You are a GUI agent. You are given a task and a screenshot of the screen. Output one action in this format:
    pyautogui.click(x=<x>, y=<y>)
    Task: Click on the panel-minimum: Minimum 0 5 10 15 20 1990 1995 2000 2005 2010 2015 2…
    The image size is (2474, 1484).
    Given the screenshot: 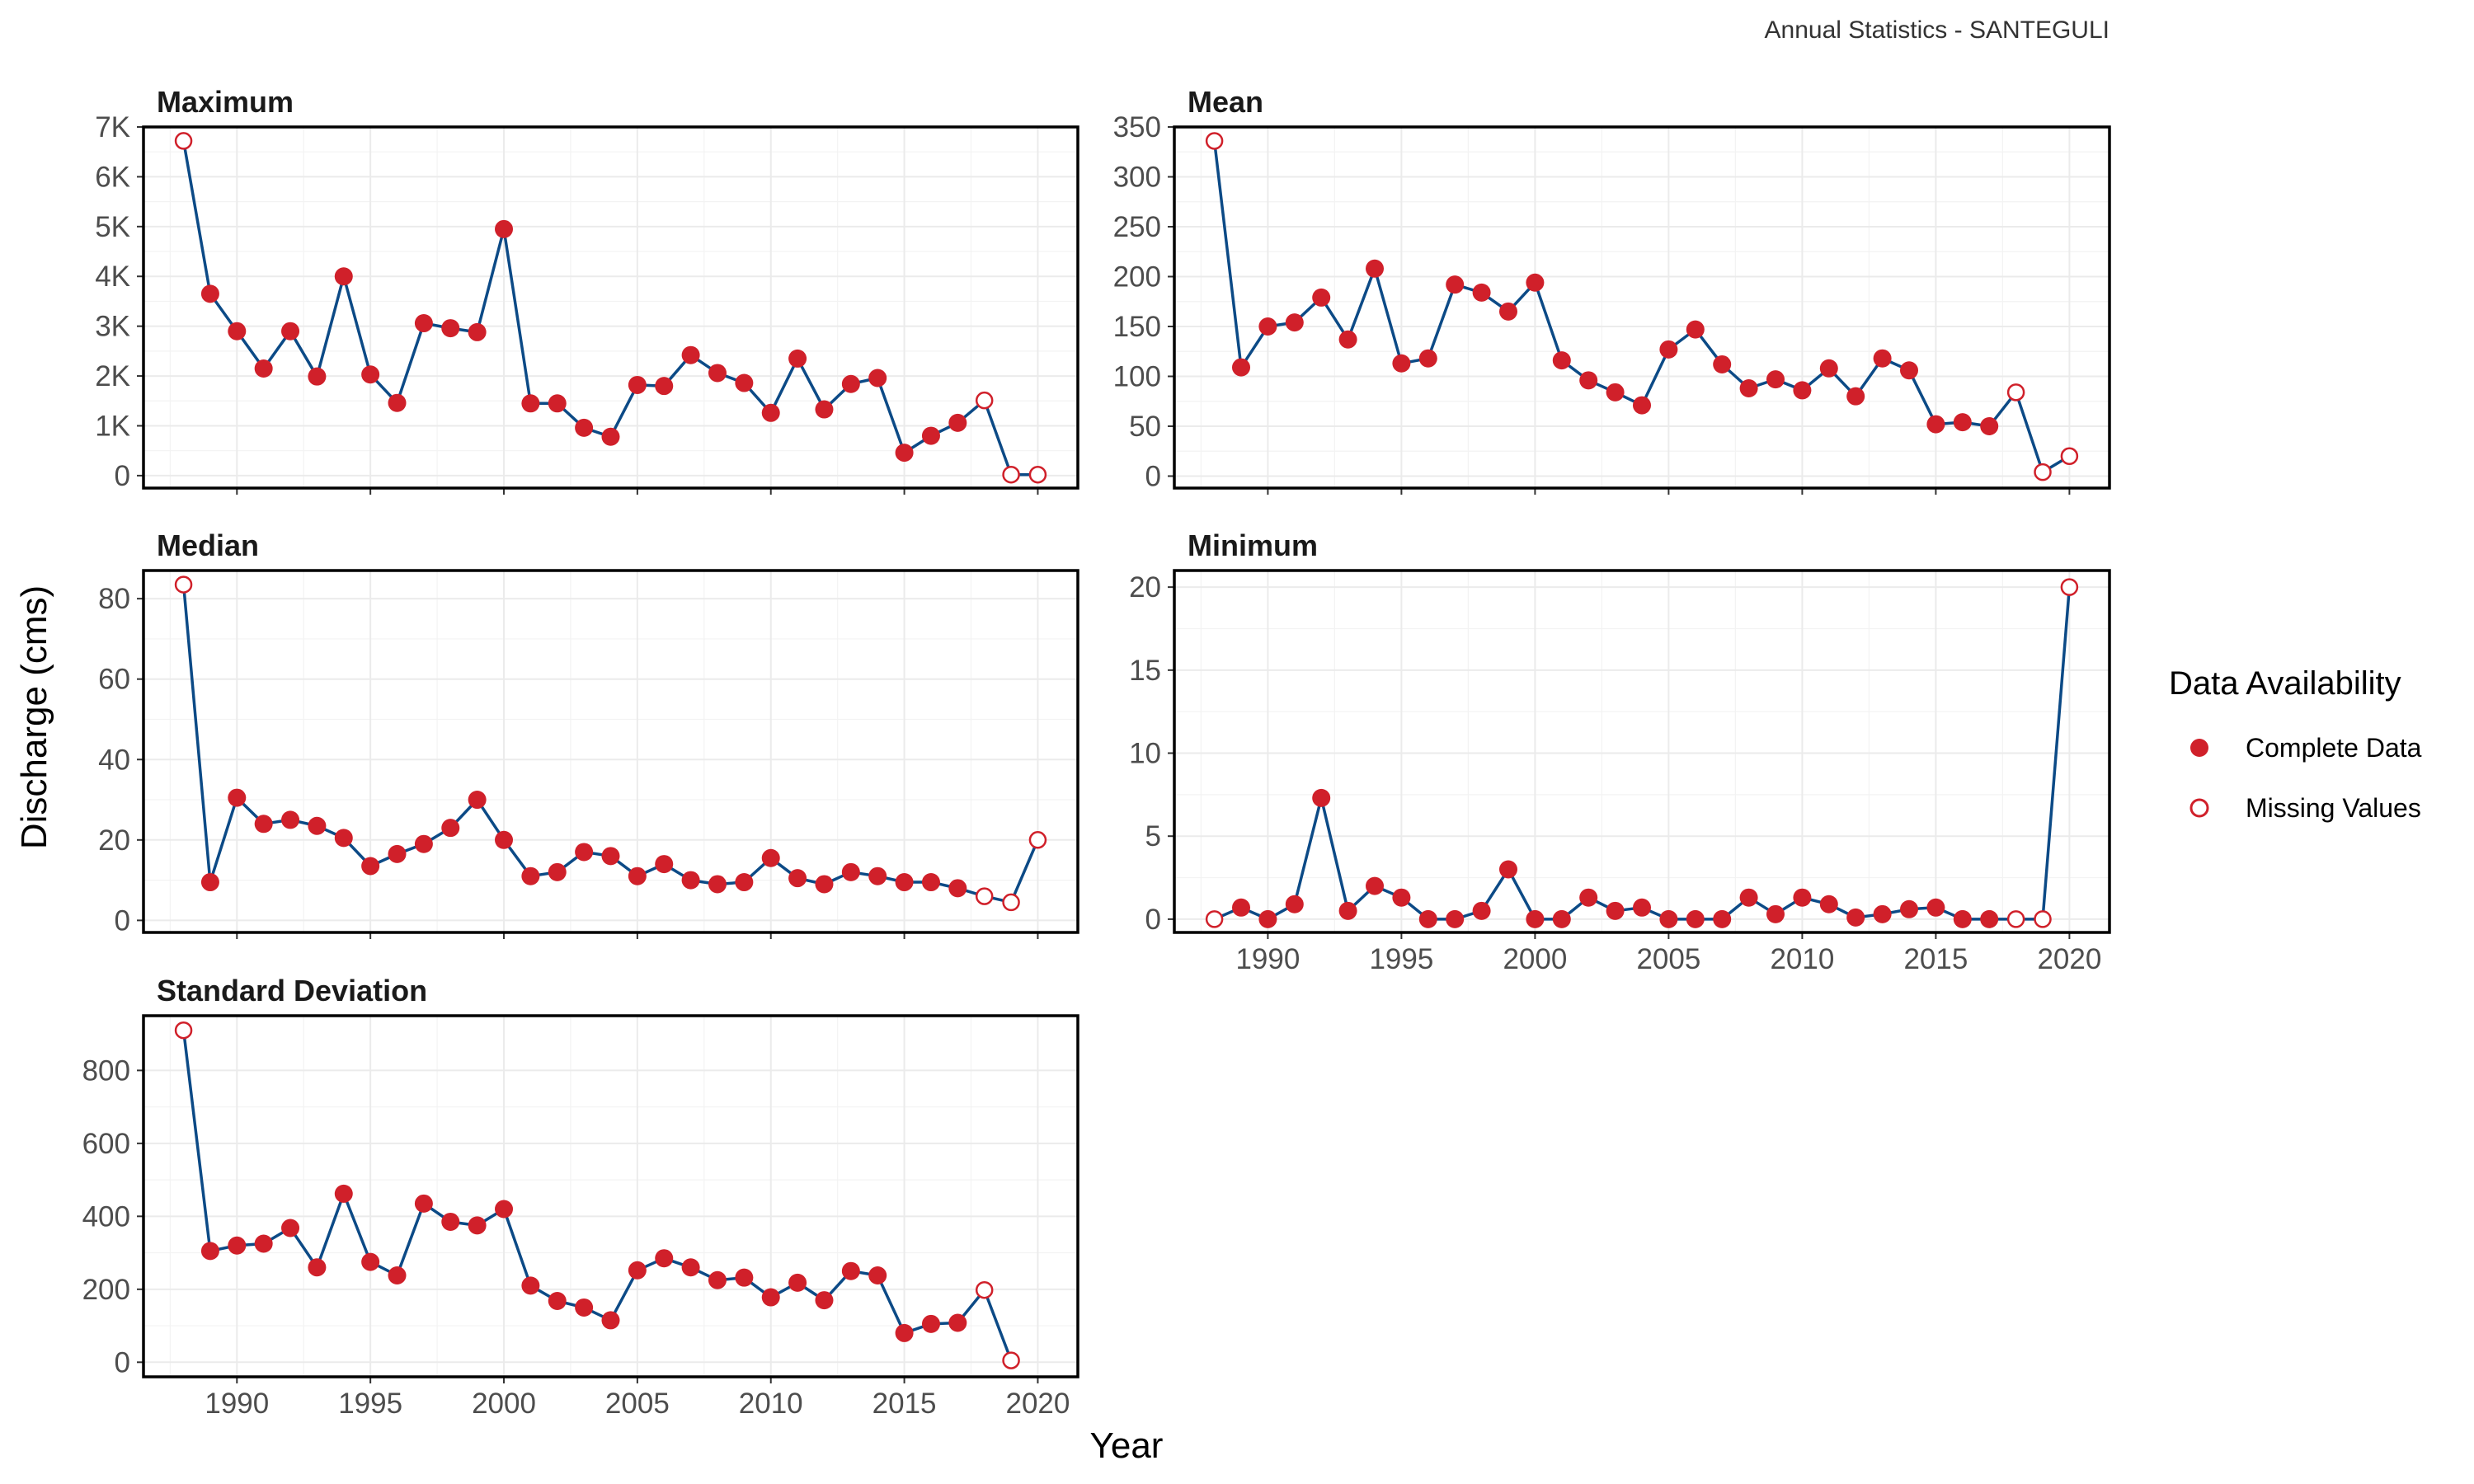 What is the action you would take?
    pyautogui.click(x=1620, y=751)
    